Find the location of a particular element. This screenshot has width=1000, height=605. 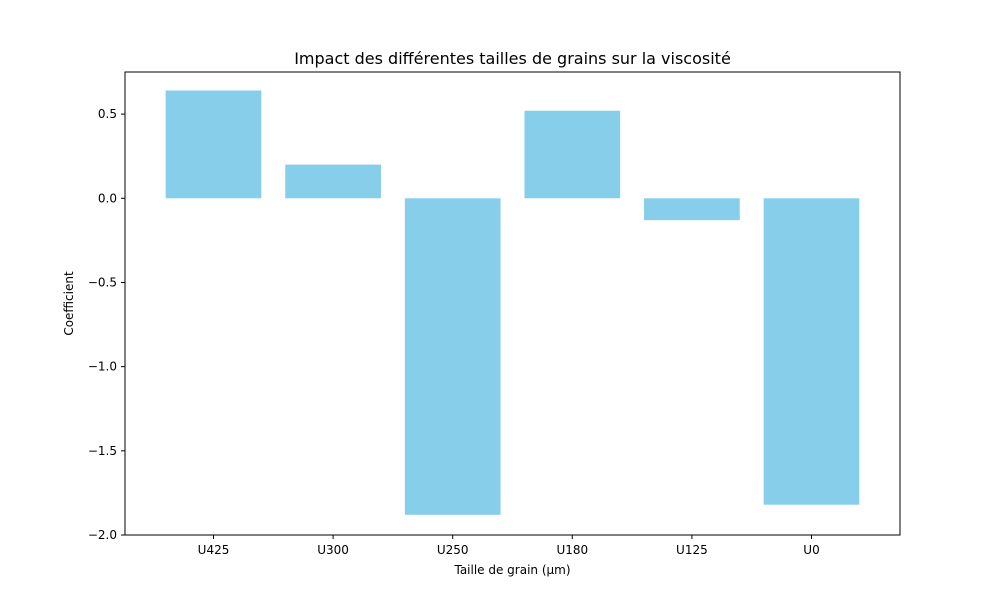

y-axis-label: Coefficient is located at coordinates (69, 303).